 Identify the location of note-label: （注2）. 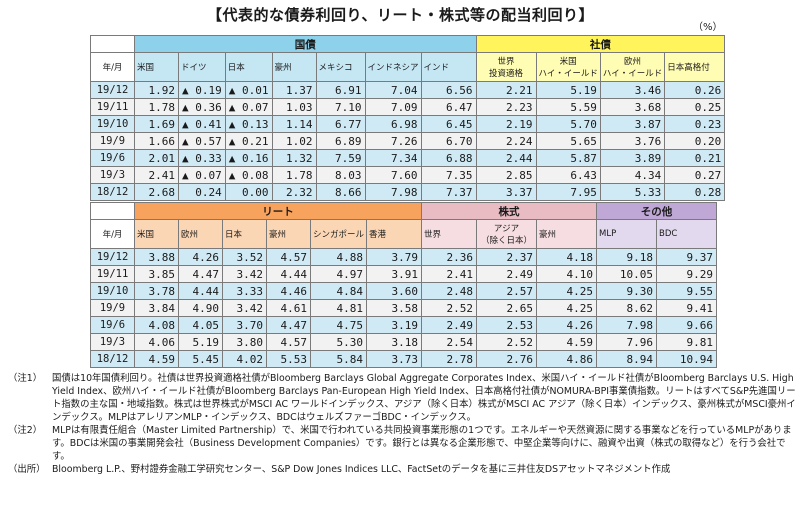
(25, 430).